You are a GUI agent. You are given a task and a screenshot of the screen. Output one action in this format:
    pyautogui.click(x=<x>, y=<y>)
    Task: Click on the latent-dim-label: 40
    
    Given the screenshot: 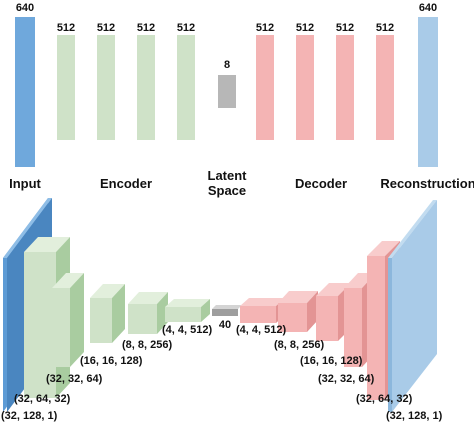 What is the action you would take?
    pyautogui.click(x=225, y=325)
    